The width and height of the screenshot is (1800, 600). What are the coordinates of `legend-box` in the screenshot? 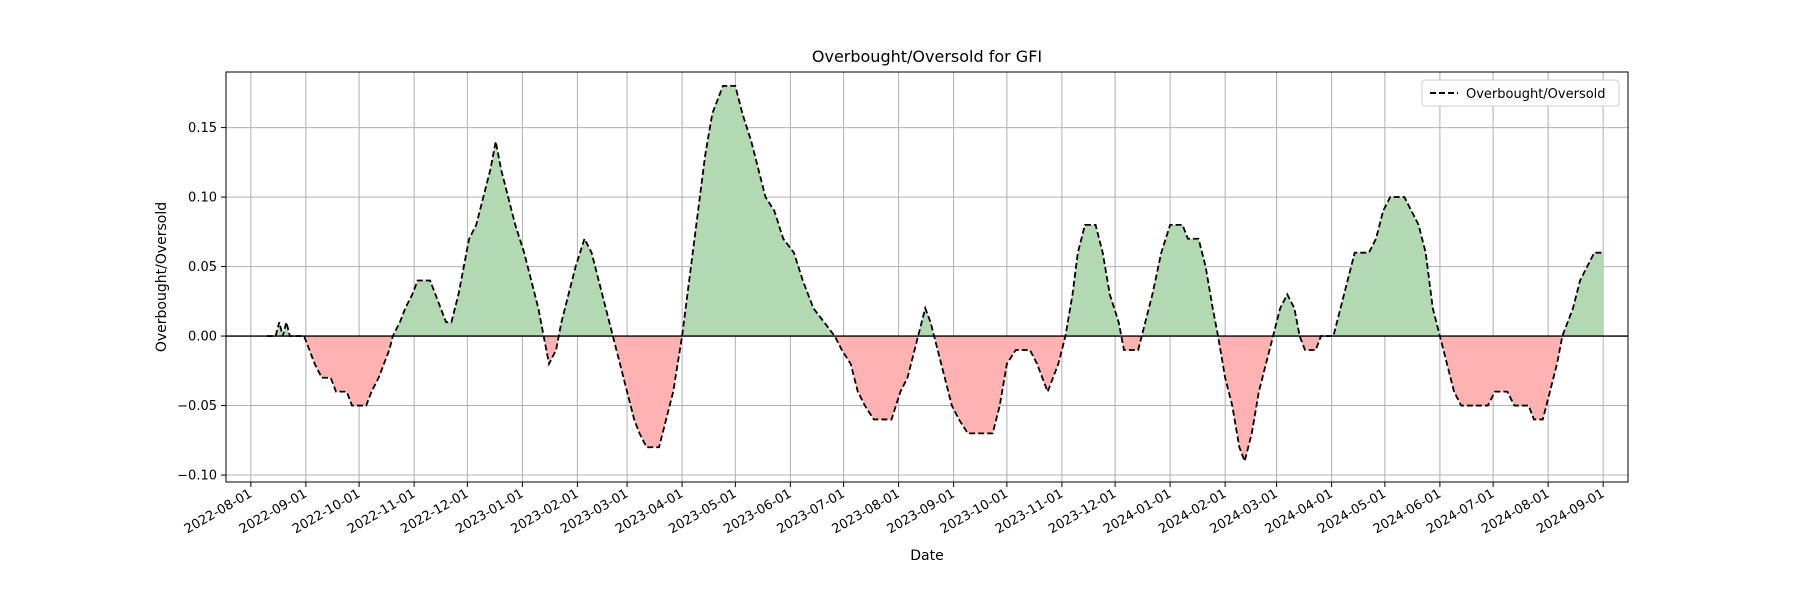 It's located at (1520, 93).